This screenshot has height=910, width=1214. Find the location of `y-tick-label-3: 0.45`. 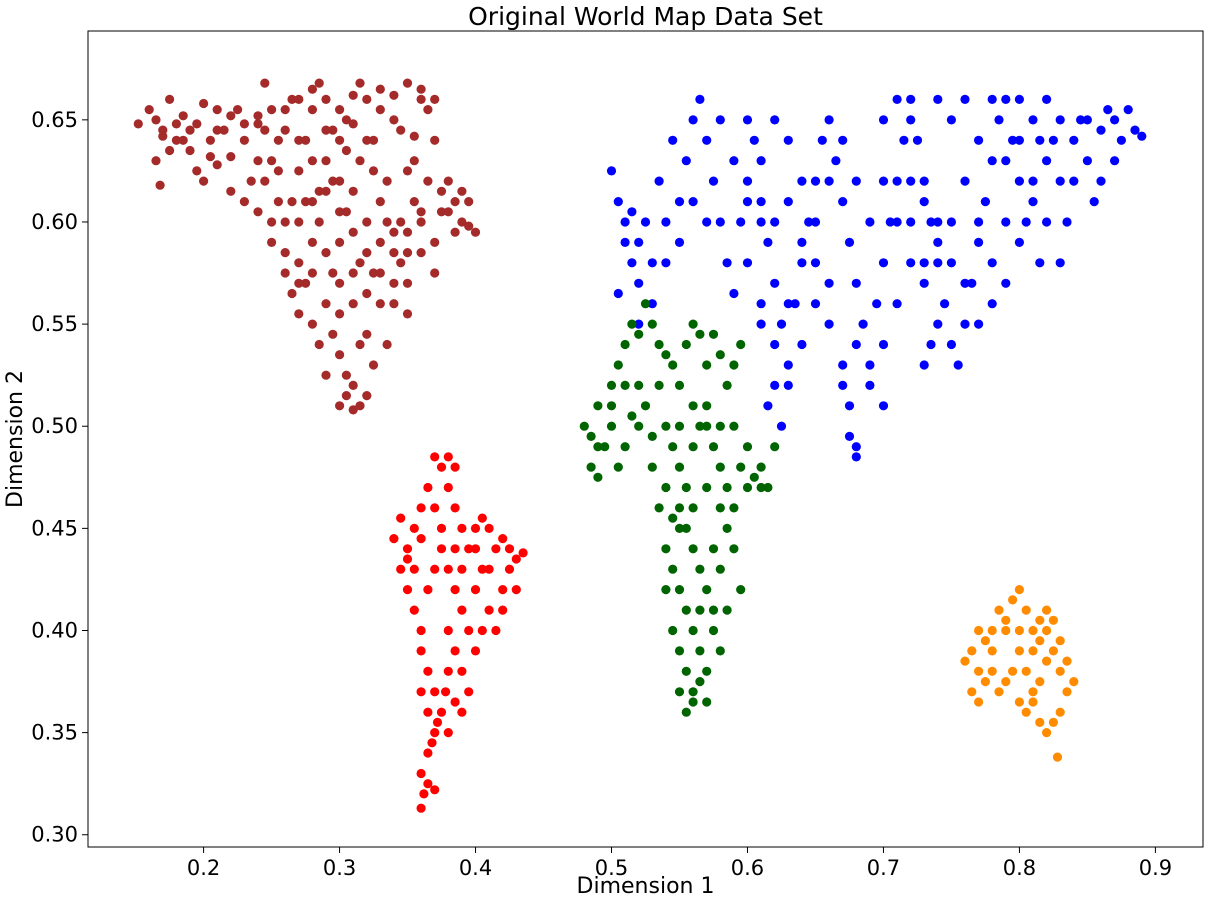

y-tick-label-3: 0.45 is located at coordinates (54, 528).